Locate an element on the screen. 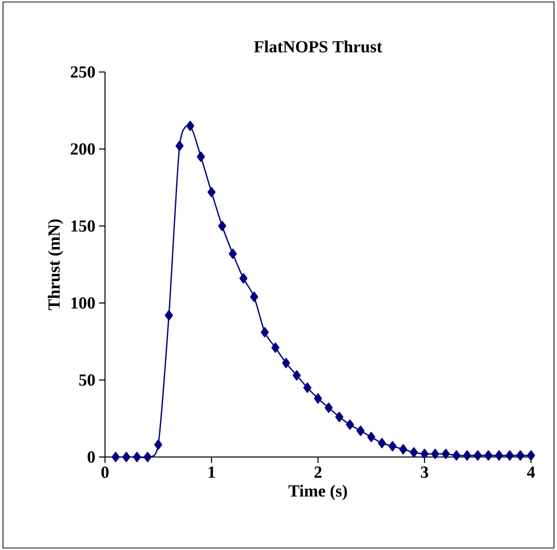 Image resolution: width=557 pixels, height=550 pixels. x-axis-title: Time (s) is located at coordinates (317, 492).